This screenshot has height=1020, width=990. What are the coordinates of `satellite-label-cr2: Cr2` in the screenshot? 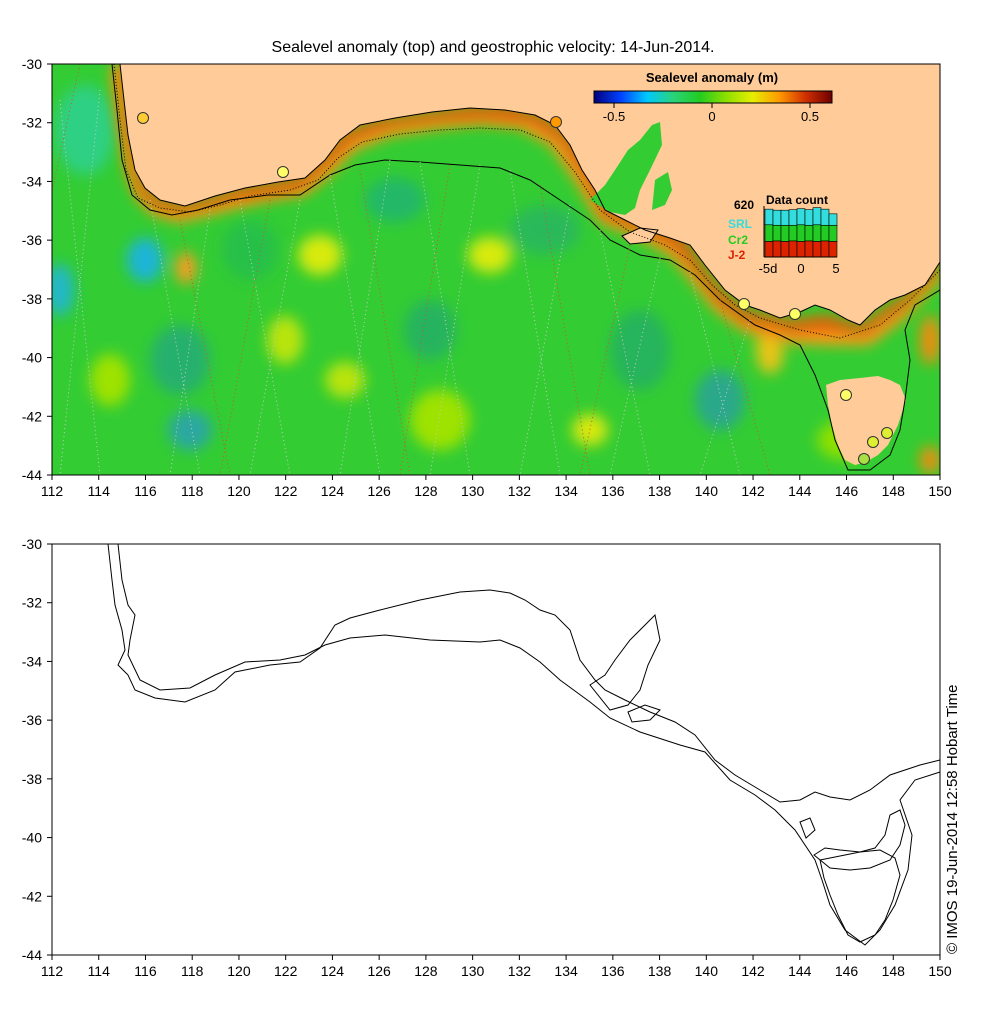 It's located at (738, 240).